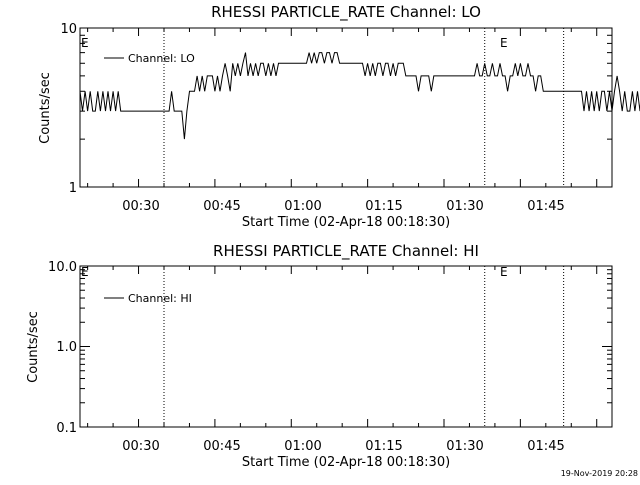  I want to click on chart-title: RHESSI PARTICLE_RATE Channel: LO, so click(346, 12).